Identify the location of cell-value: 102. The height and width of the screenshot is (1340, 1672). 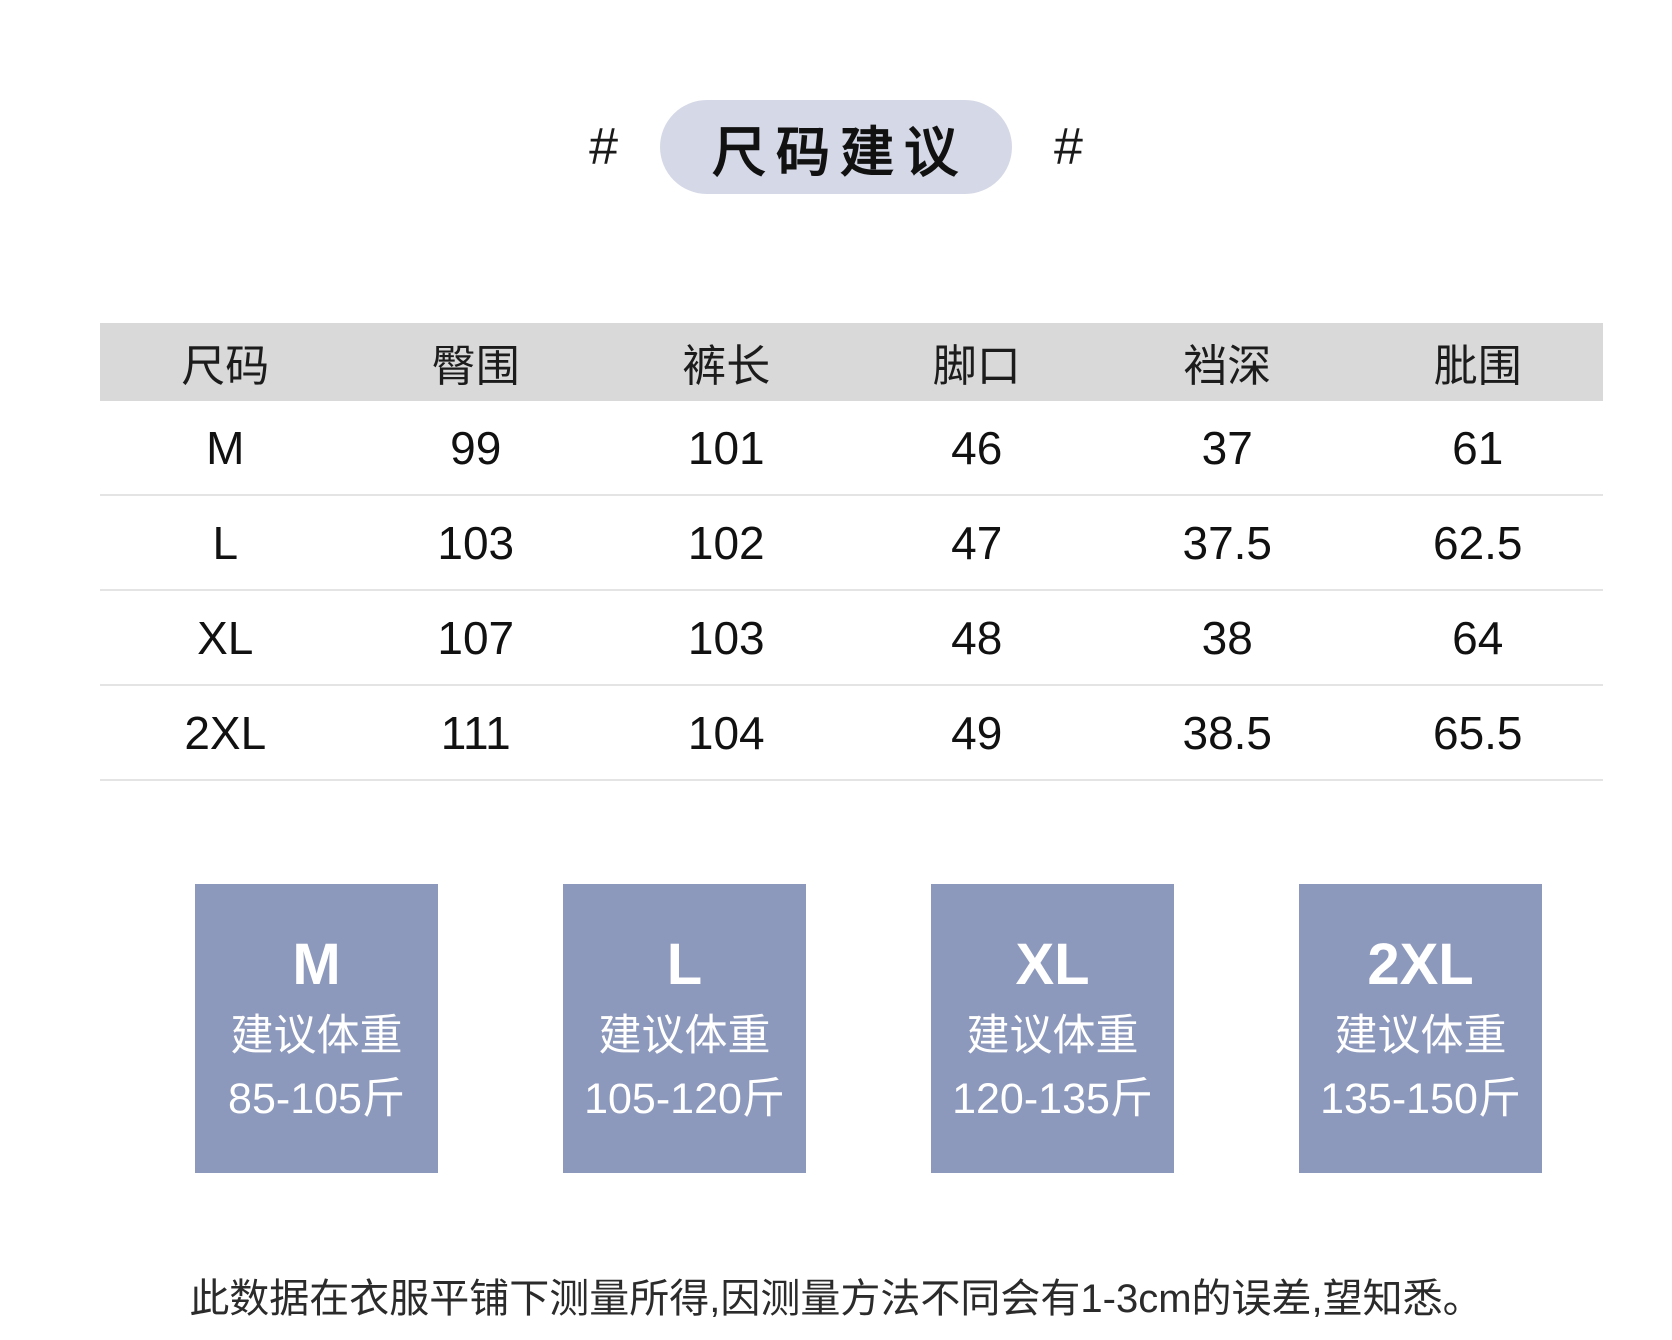
(726, 542).